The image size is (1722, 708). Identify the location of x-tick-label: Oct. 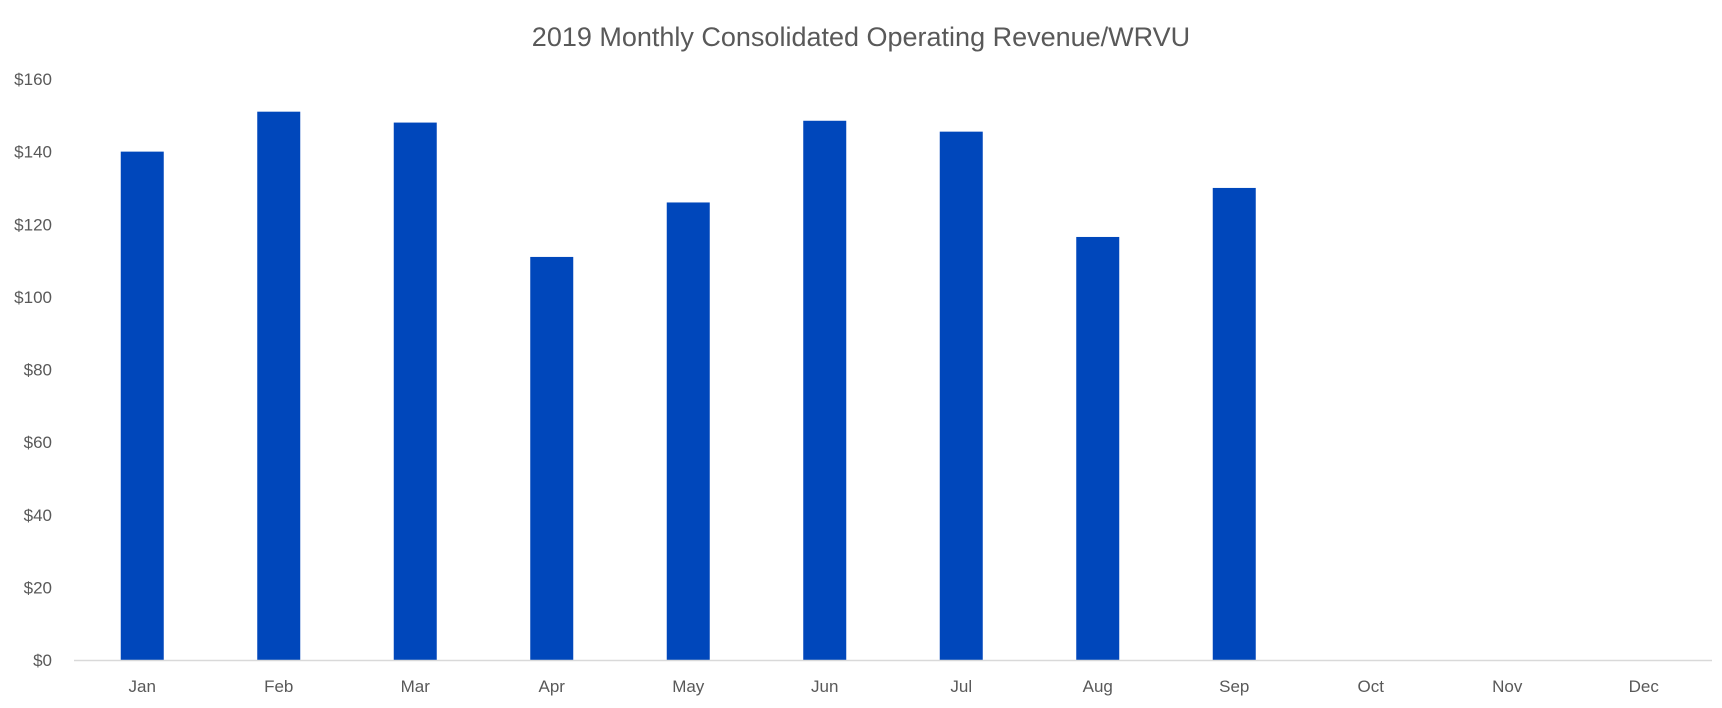
(1371, 686).